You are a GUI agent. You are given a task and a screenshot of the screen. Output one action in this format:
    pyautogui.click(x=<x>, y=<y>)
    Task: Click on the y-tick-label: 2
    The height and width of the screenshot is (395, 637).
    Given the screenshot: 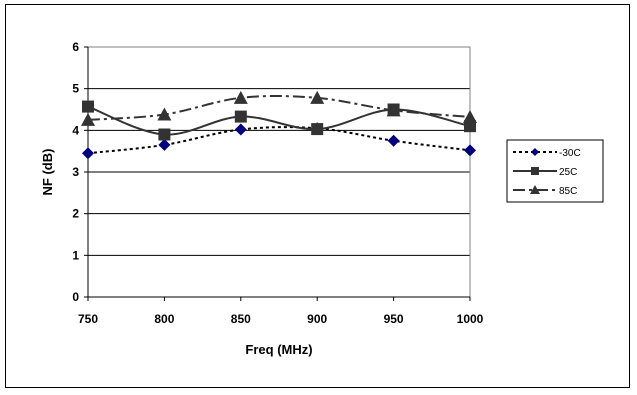 What is the action you would take?
    pyautogui.click(x=75, y=214)
    